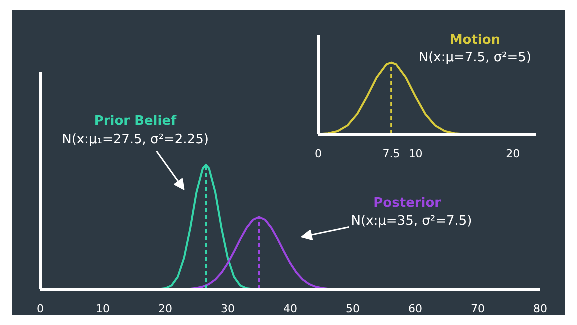 This screenshot has width=577, height=325. I want to click on text: Motion, so click(475, 40).